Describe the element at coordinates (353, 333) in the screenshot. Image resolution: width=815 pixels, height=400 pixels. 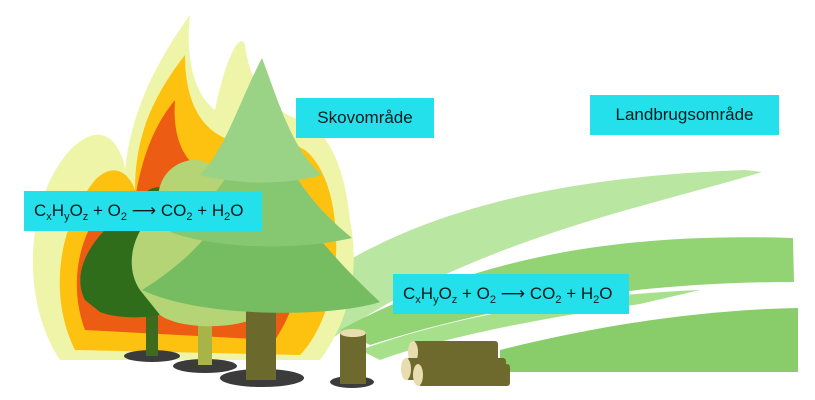
I see `upright-log-top` at that location.